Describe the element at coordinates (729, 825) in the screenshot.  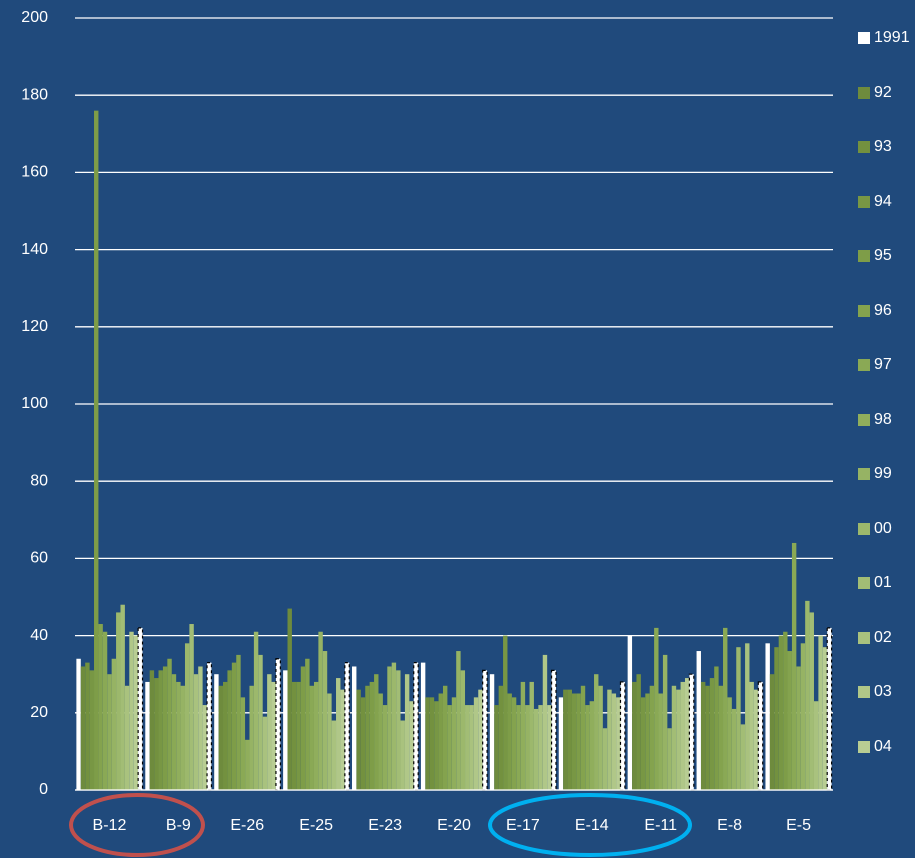
I see `x-tick-label: E-8` at that location.